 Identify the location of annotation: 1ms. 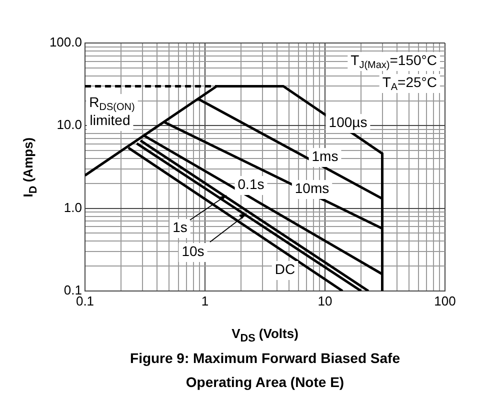
(325, 156).